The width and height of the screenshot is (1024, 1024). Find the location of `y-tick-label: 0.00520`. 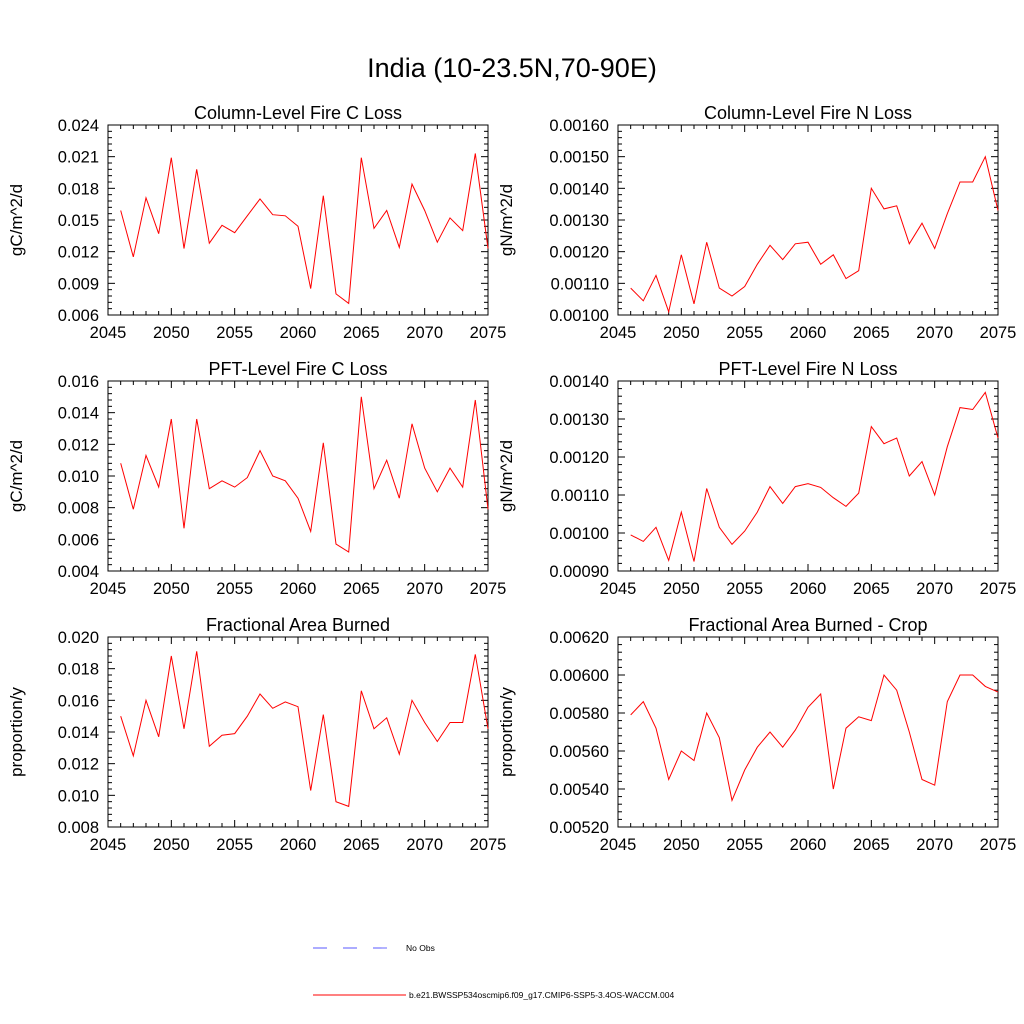

y-tick-label: 0.00520 is located at coordinates (579, 828).